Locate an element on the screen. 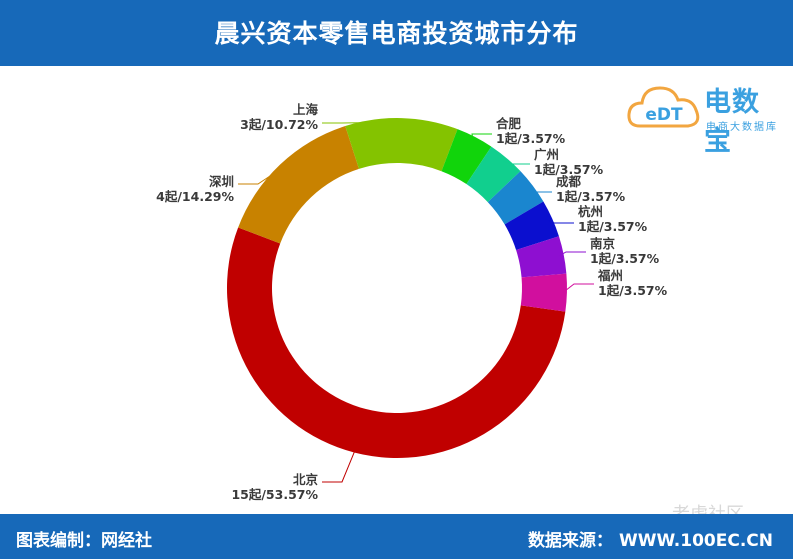  logo-brand: 电数宝 is located at coordinates (732, 122).